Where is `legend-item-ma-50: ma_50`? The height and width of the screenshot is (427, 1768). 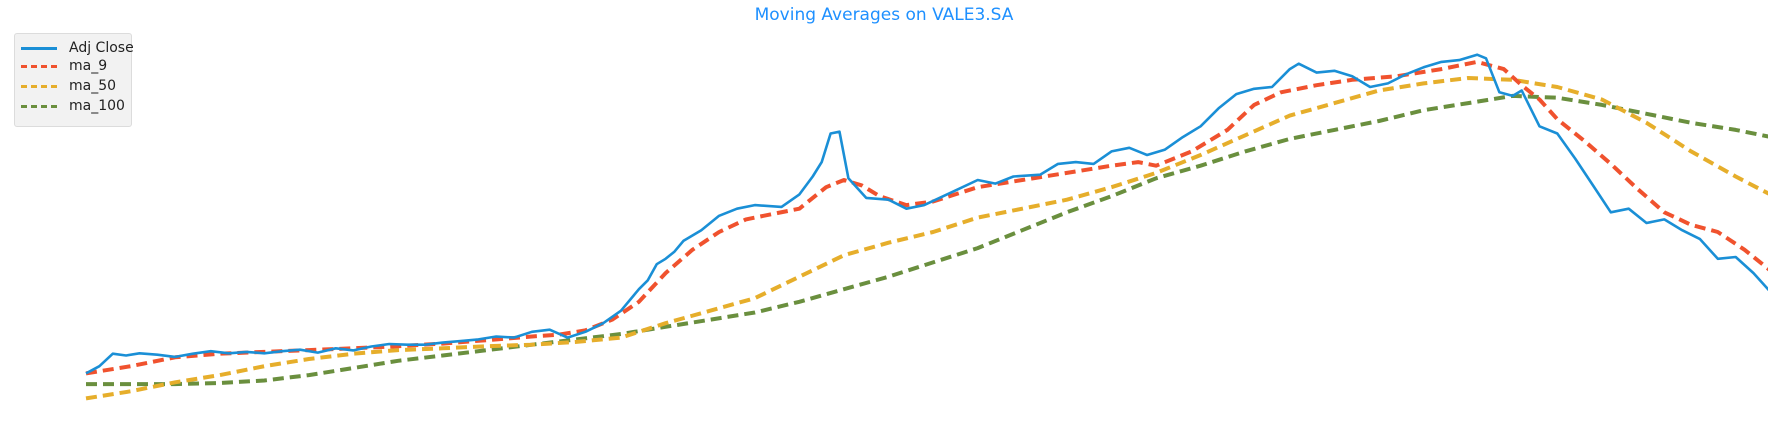
legend-item-ma-50: ma_50 is located at coordinates (68, 86).